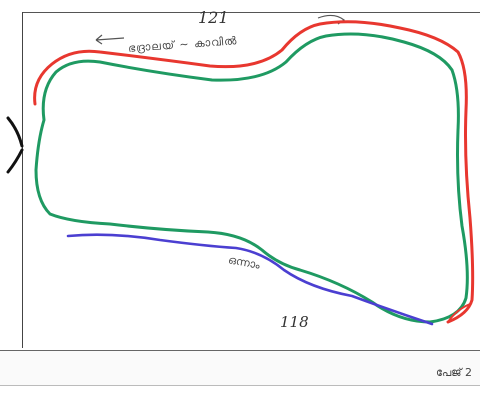 Image resolution: width=480 pixels, height=394 pixels. What do you see at coordinates (240, 368) in the screenshot?
I see `footer-band` at bounding box center [240, 368].